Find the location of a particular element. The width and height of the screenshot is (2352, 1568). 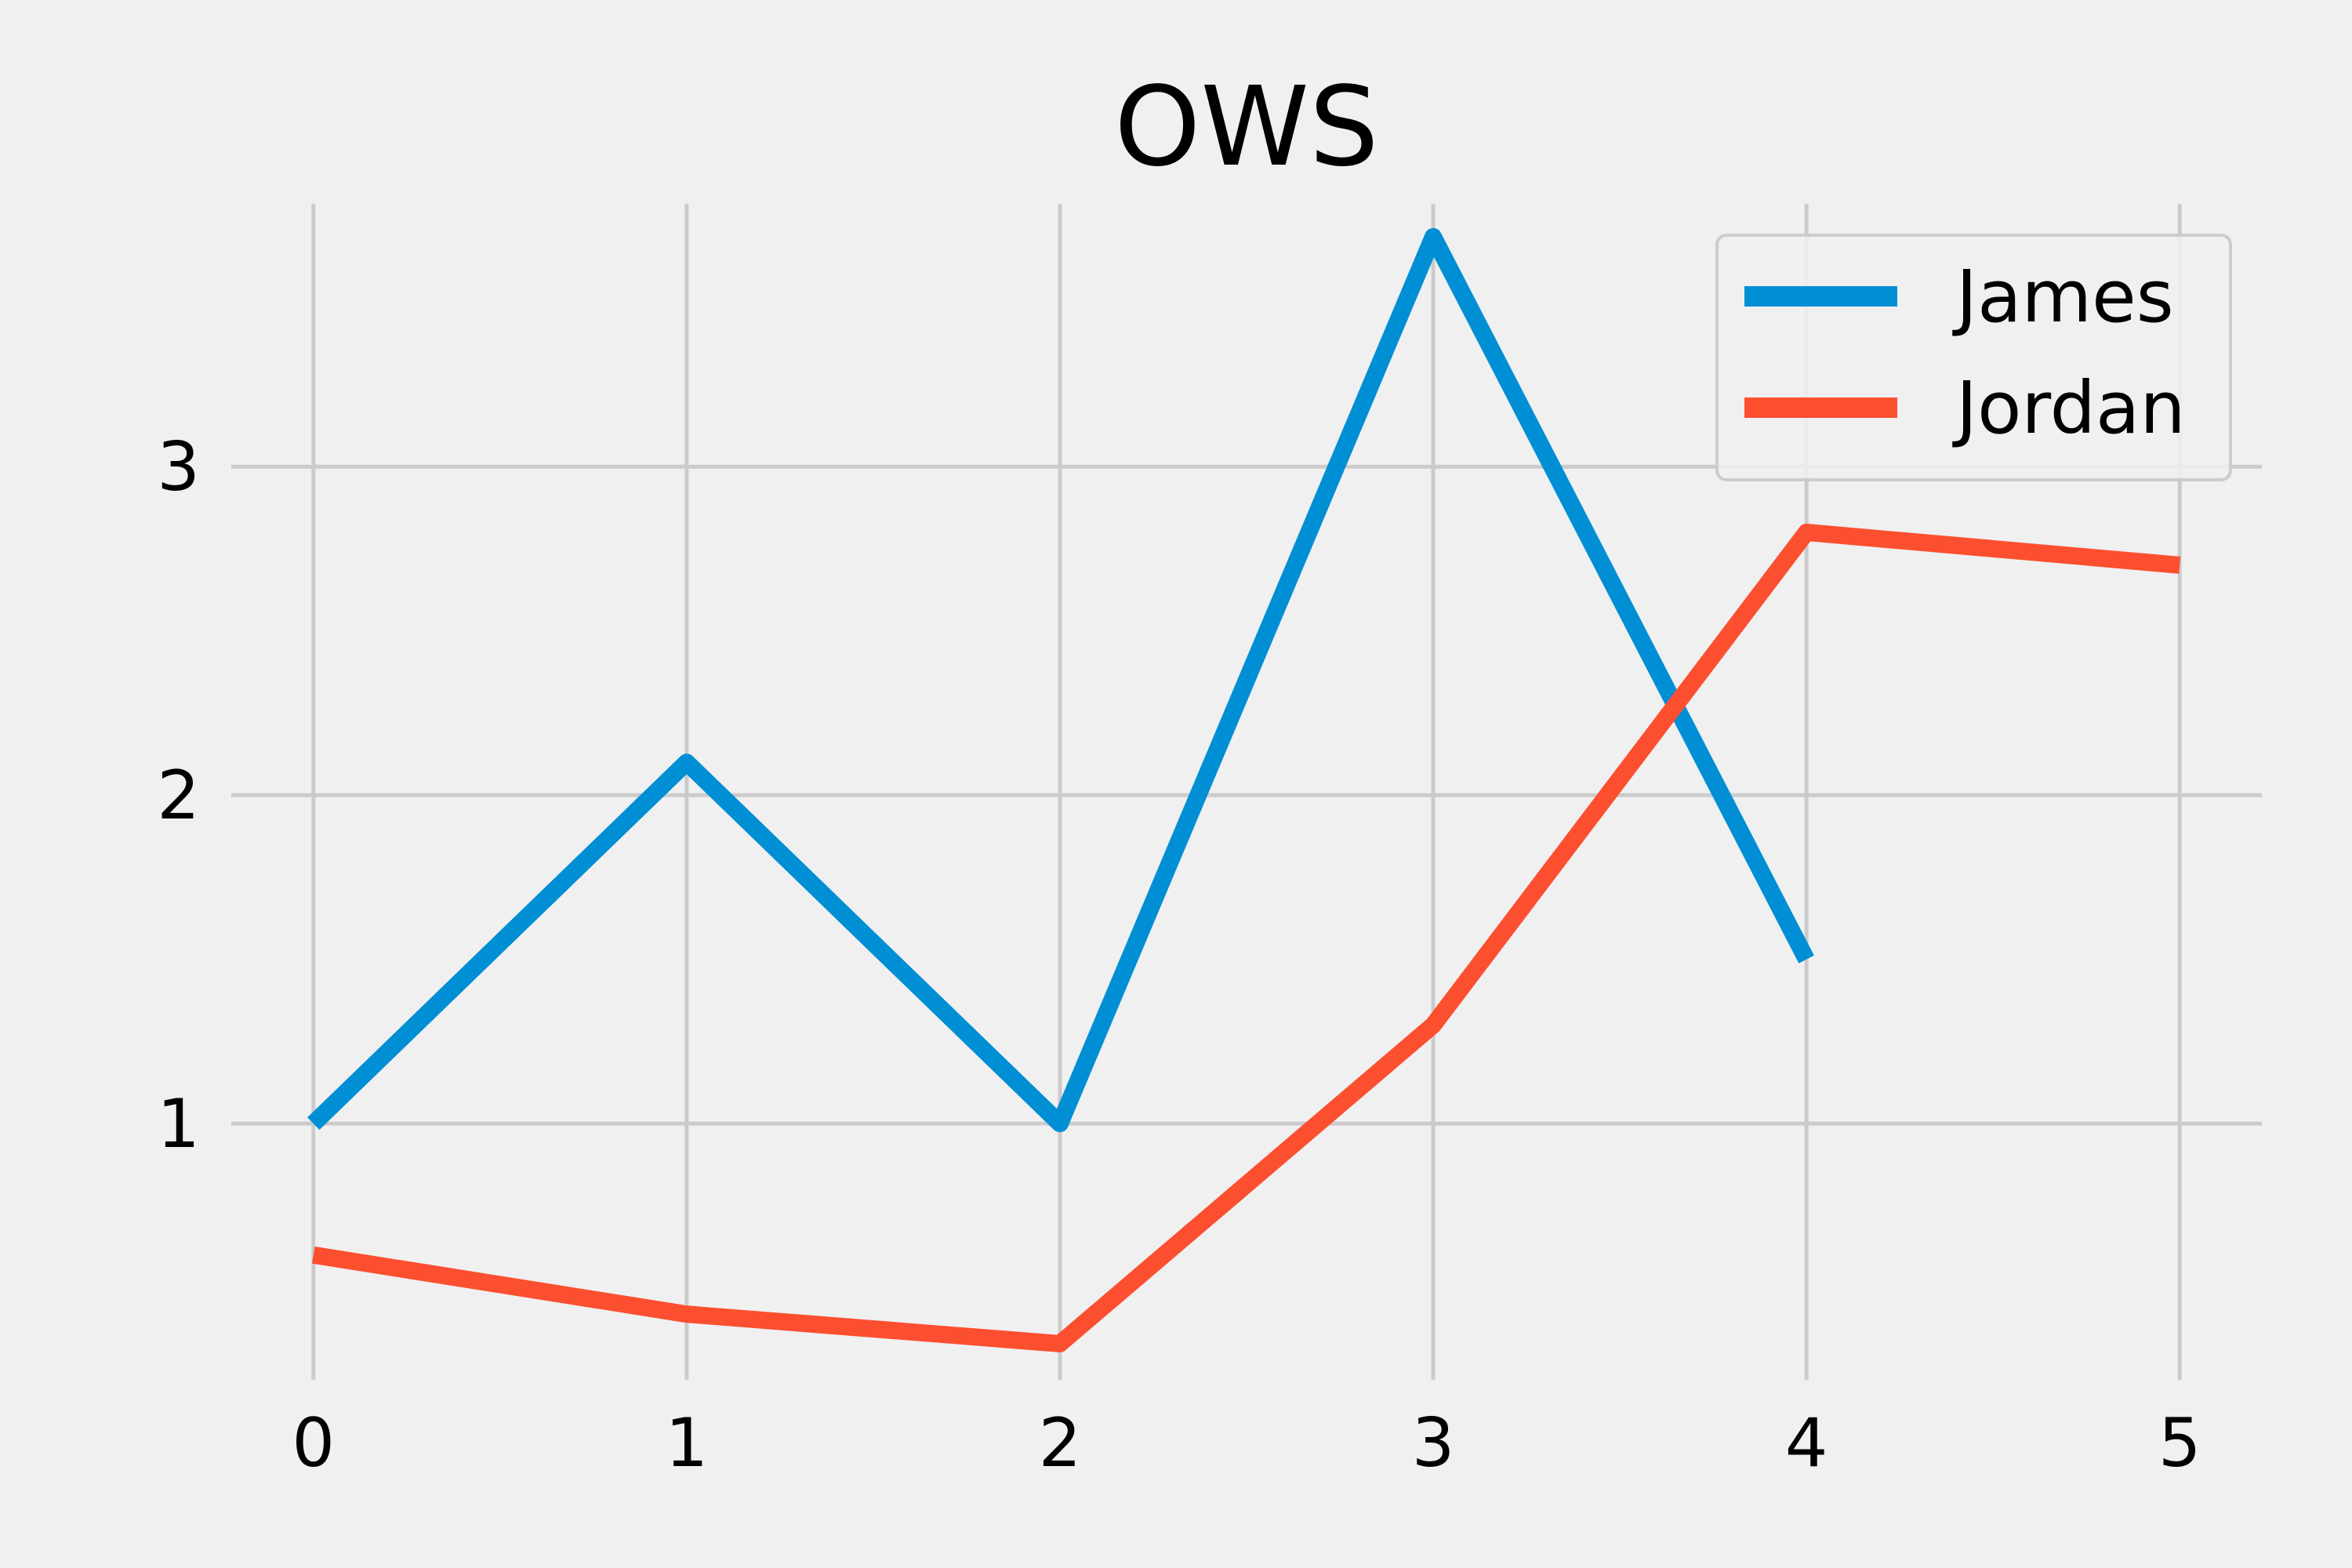

legend-label-james: James is located at coordinates (2063, 297).